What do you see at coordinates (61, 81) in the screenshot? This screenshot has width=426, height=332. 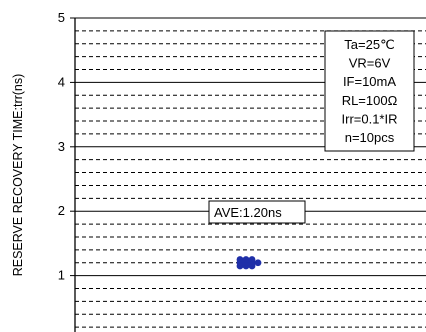 I see `y-tick-label: 4` at bounding box center [61, 81].